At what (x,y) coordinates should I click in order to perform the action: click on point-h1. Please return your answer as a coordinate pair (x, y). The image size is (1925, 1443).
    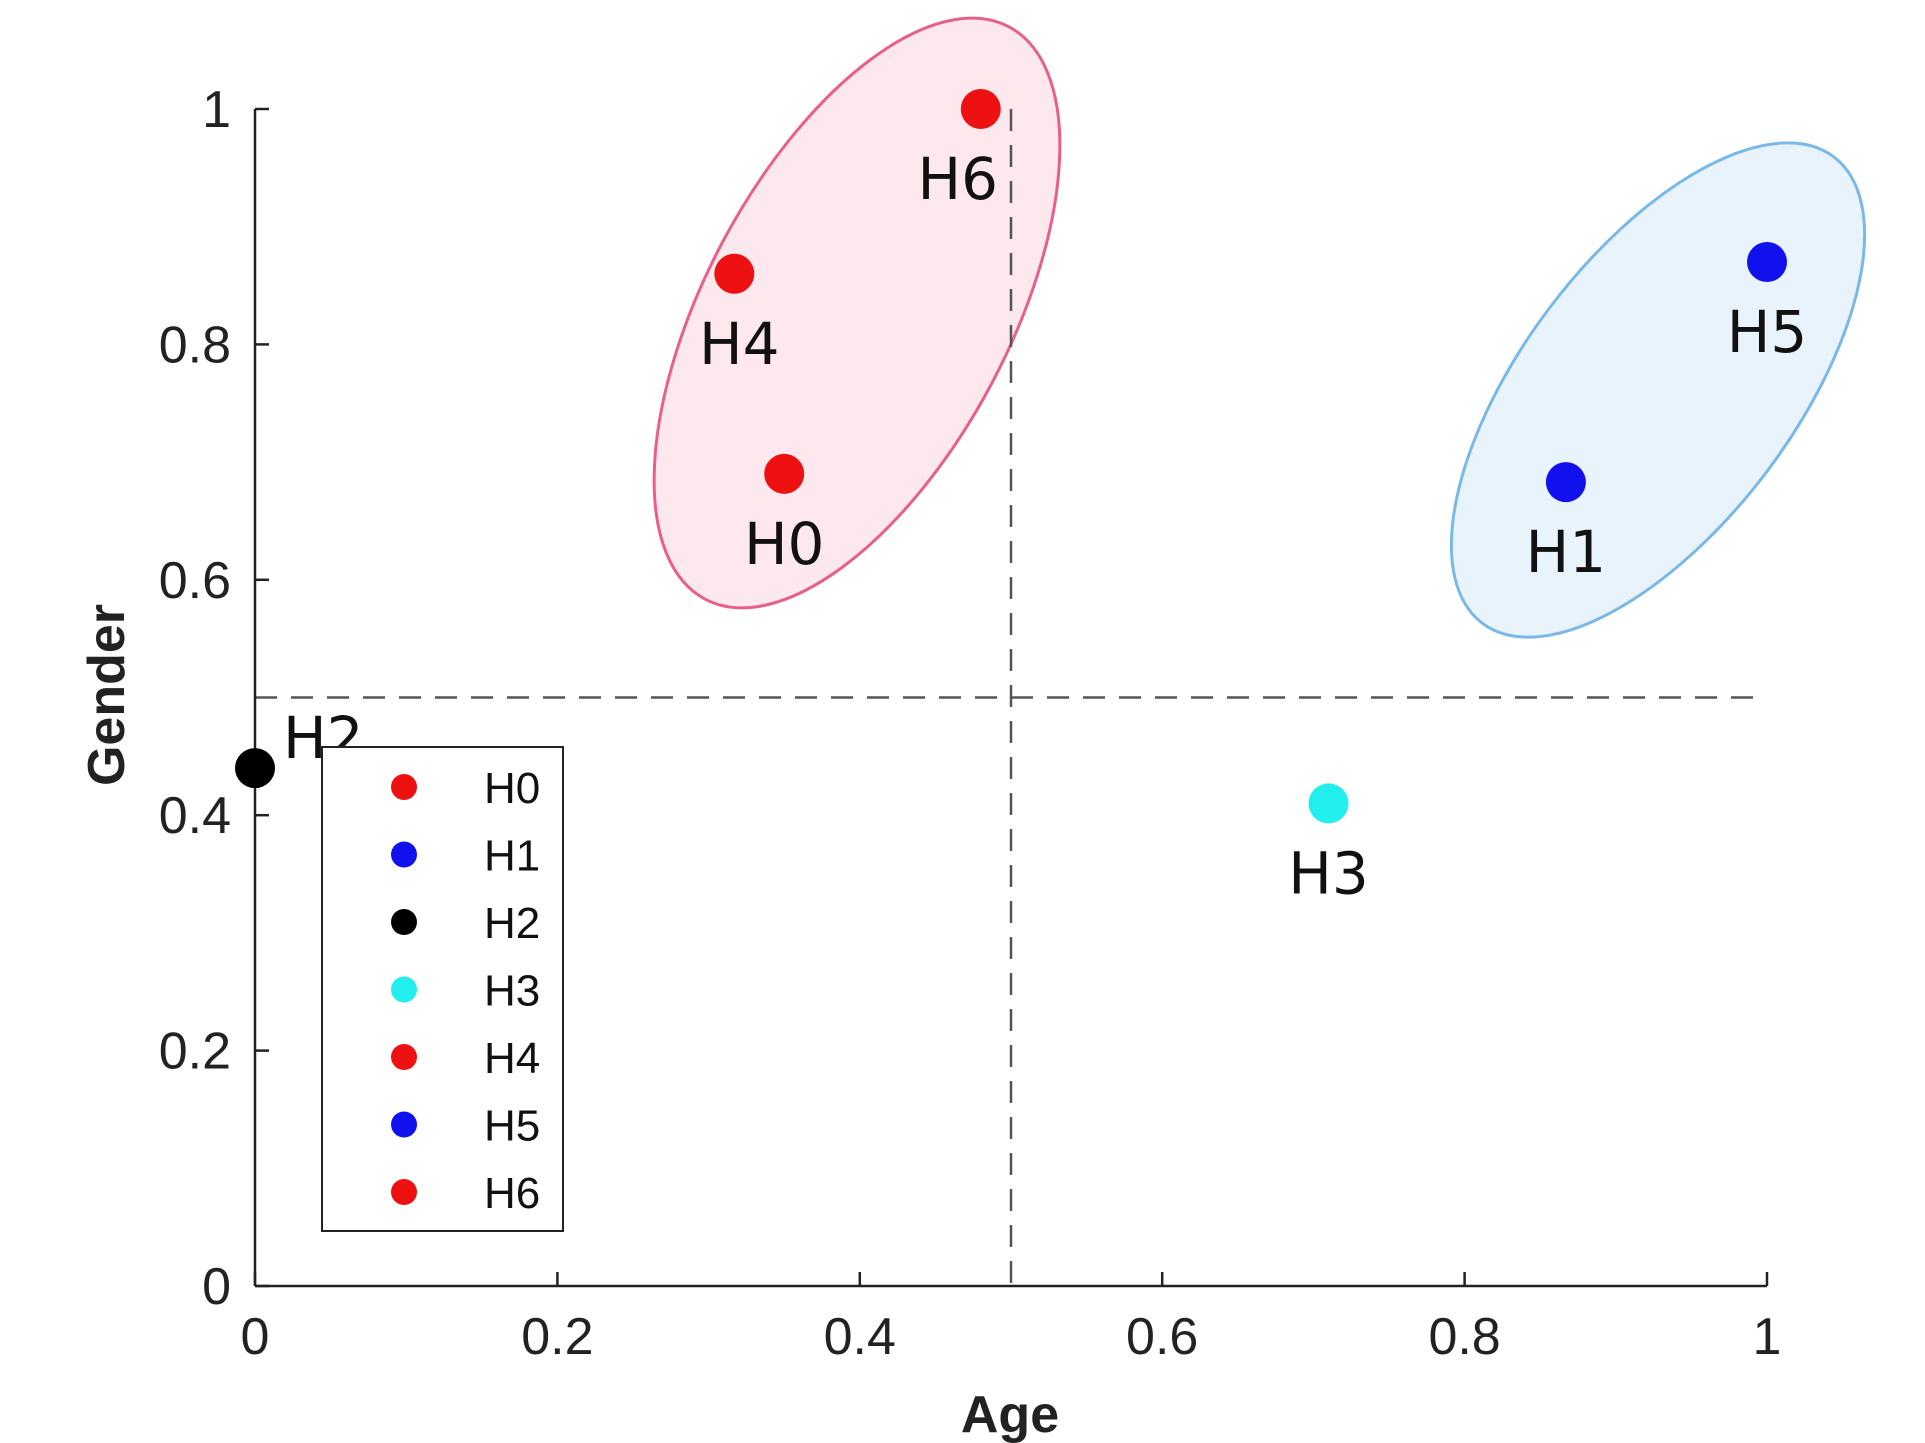
    Looking at the image, I should click on (1565, 482).